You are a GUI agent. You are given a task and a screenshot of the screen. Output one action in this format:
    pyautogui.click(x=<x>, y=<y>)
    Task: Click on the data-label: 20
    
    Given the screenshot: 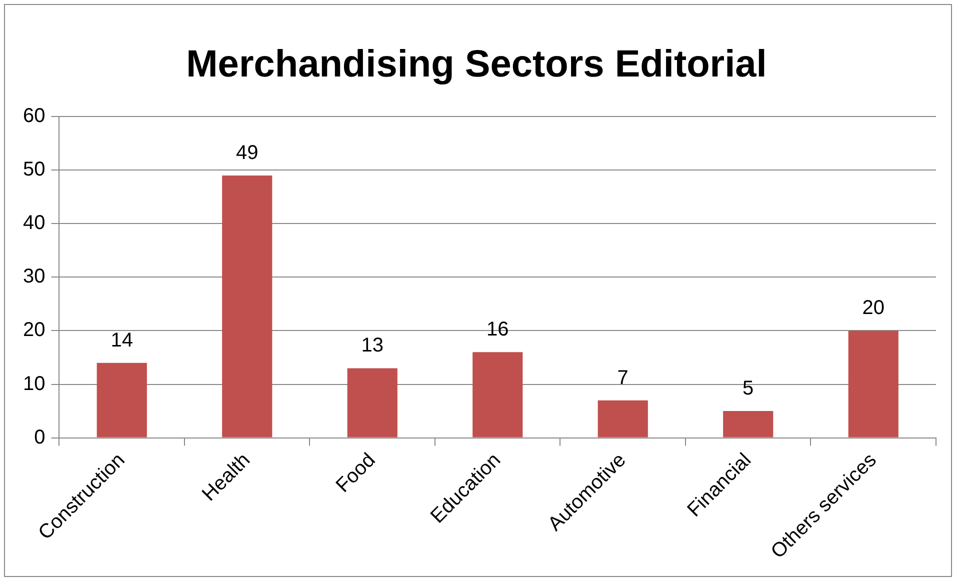 What is the action you would take?
    pyautogui.click(x=873, y=308)
    